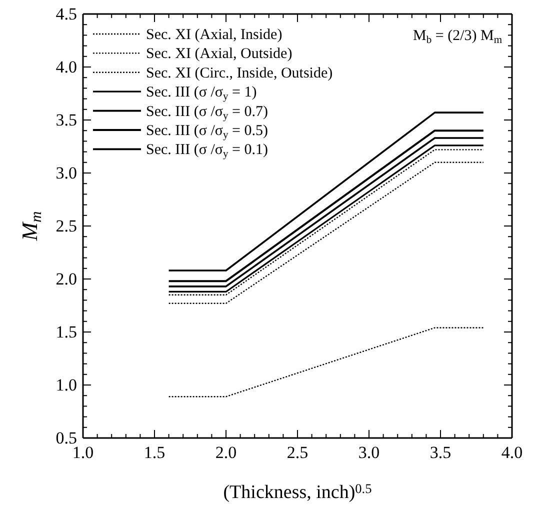 The height and width of the screenshot is (508, 535). What do you see at coordinates (66, 278) in the screenshot?
I see `y-tick-label: 2.0` at bounding box center [66, 278].